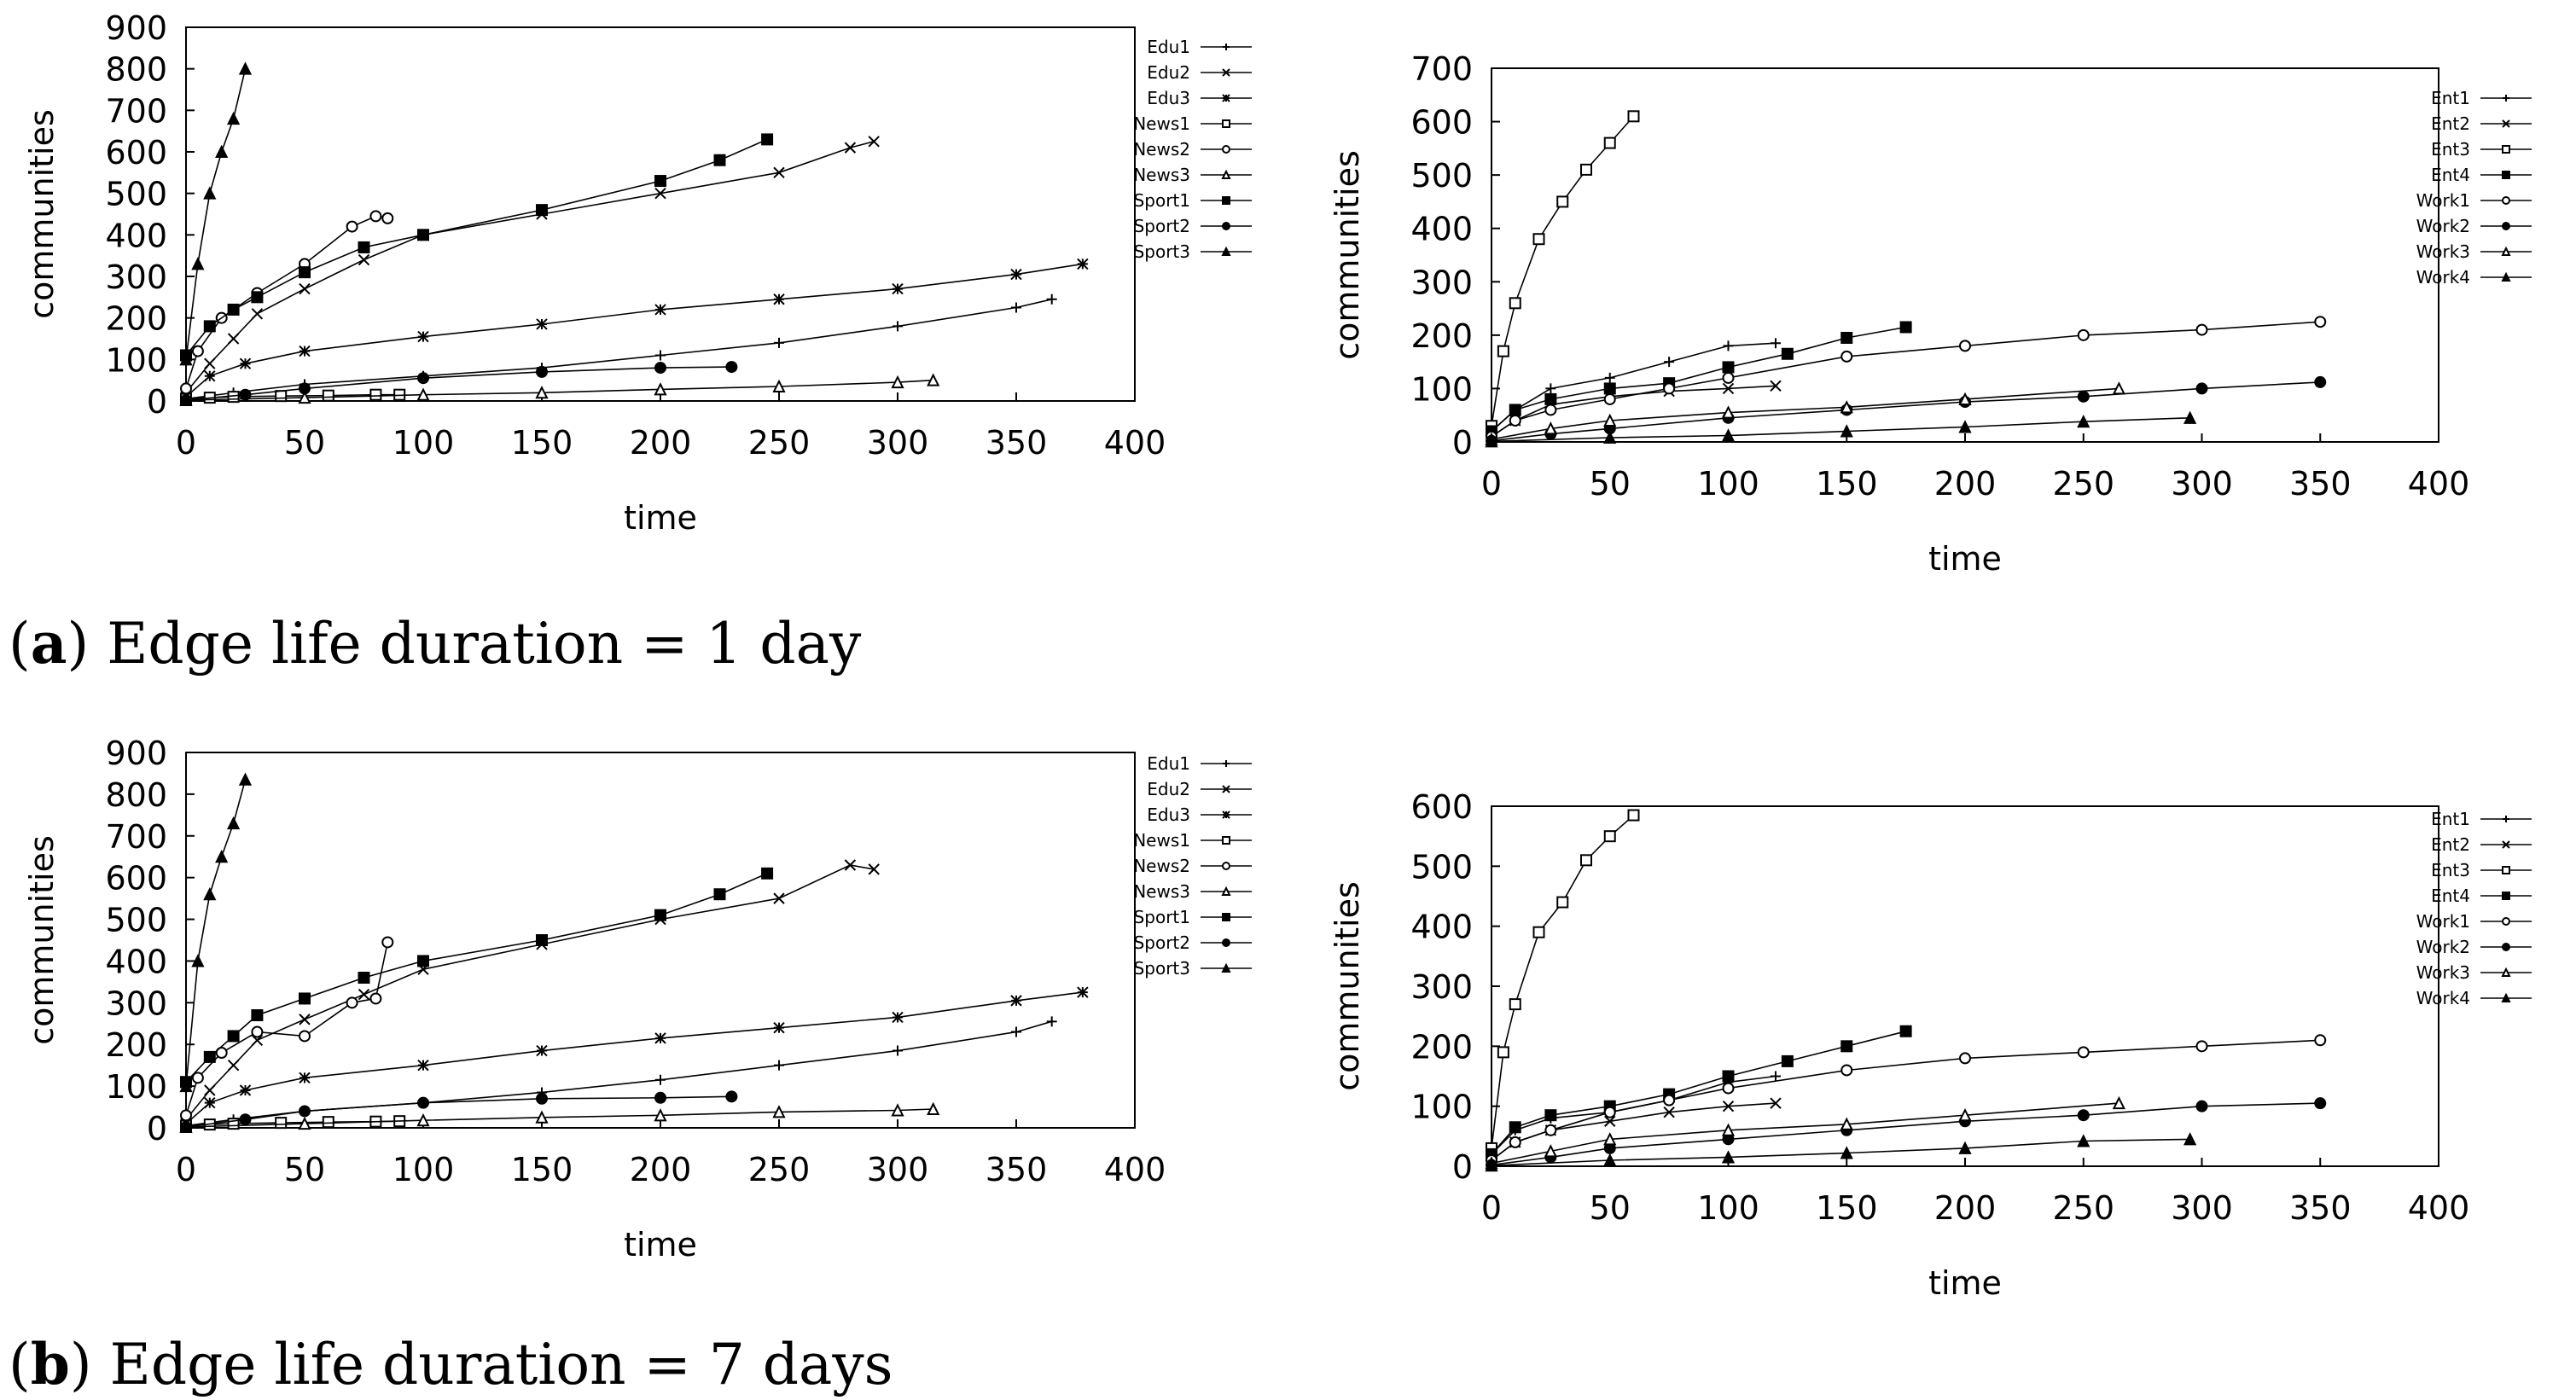  I want to click on series-Sport2, so click(459, 384).